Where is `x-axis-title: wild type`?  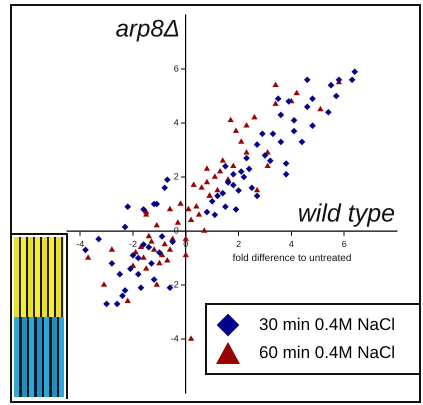
x-axis-title: wild type is located at coordinates (346, 213).